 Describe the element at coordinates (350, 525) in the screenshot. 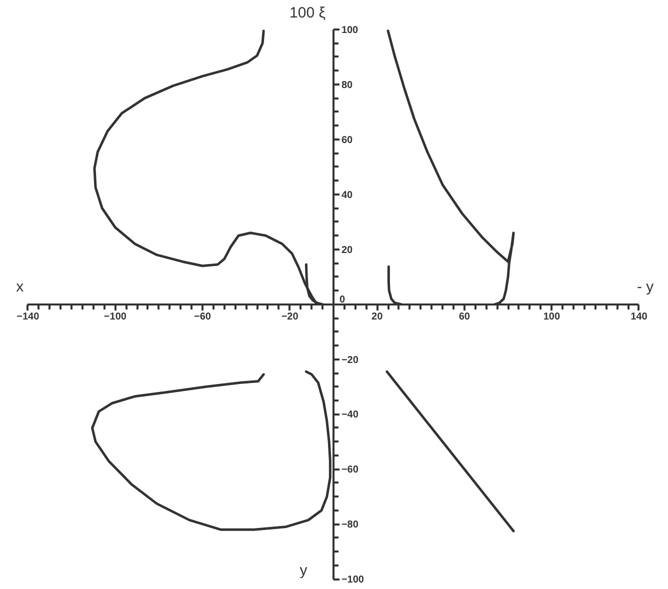

I see `y-tick-label: −80` at that location.